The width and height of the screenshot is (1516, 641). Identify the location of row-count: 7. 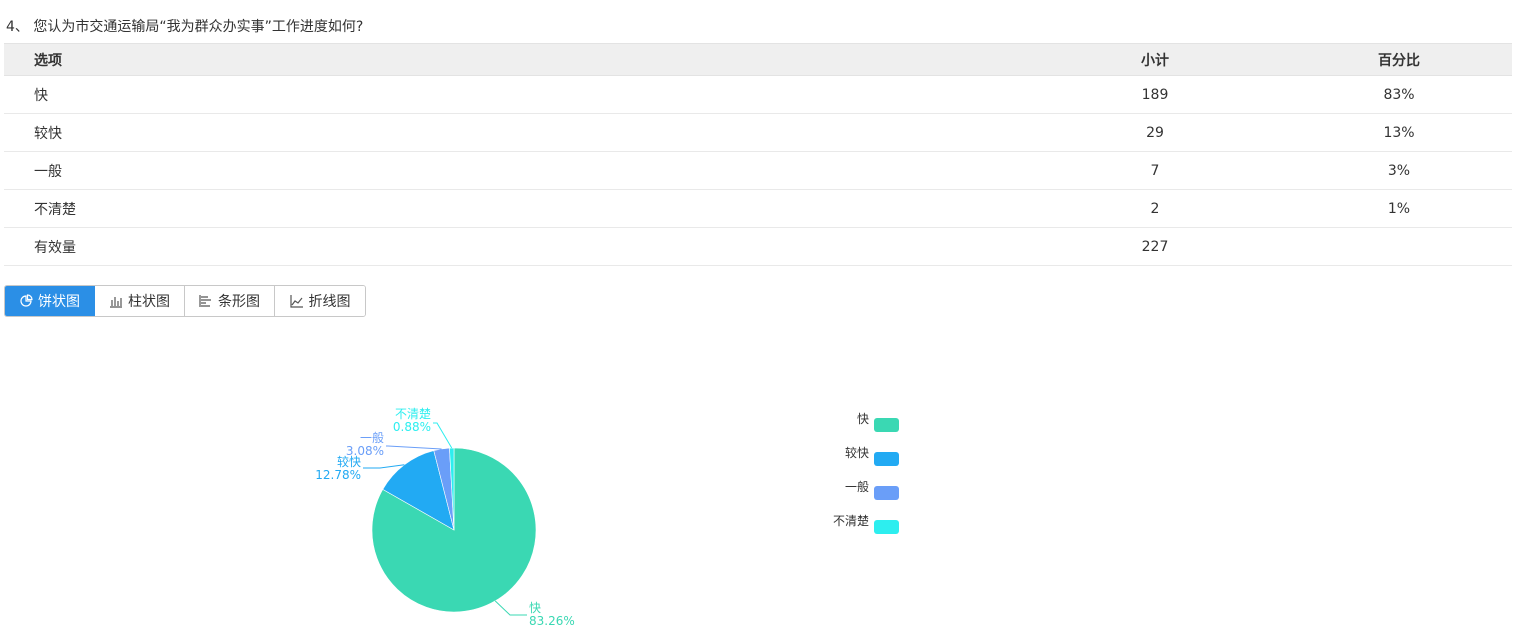
(1155, 170).